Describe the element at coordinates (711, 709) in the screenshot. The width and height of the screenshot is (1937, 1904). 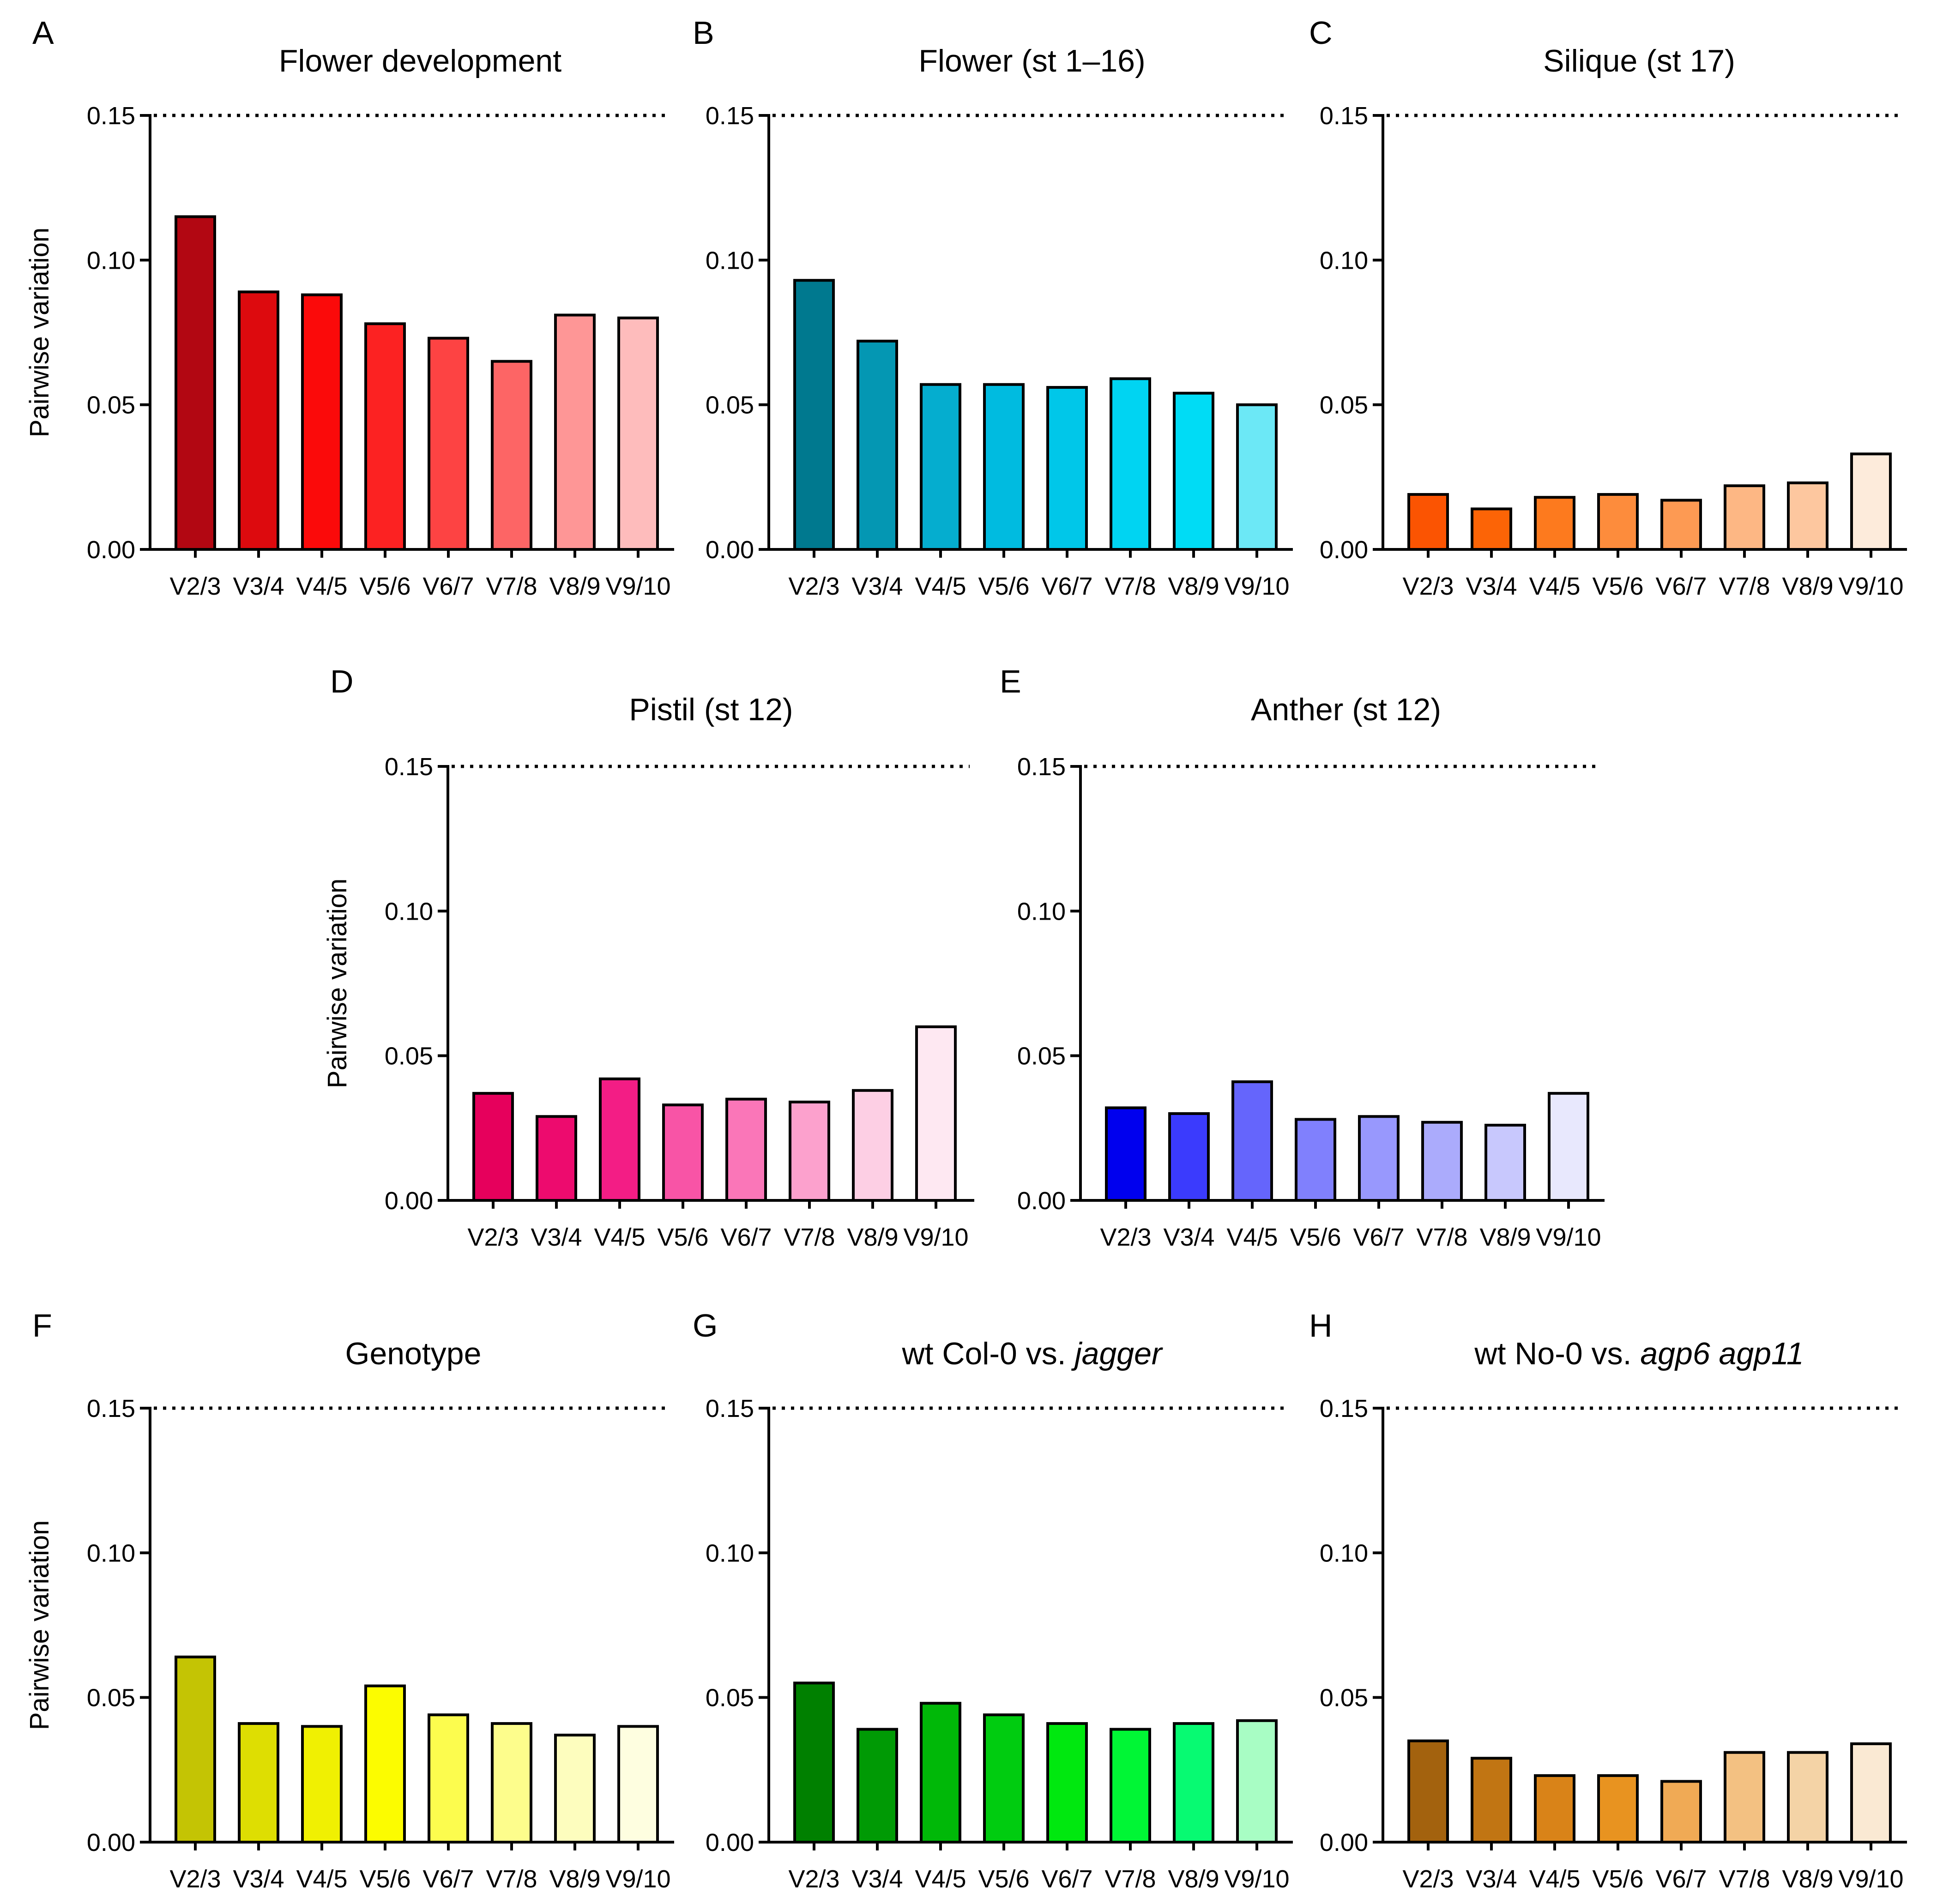
I see `chart-title-text: Pistil (st 12)` at that location.